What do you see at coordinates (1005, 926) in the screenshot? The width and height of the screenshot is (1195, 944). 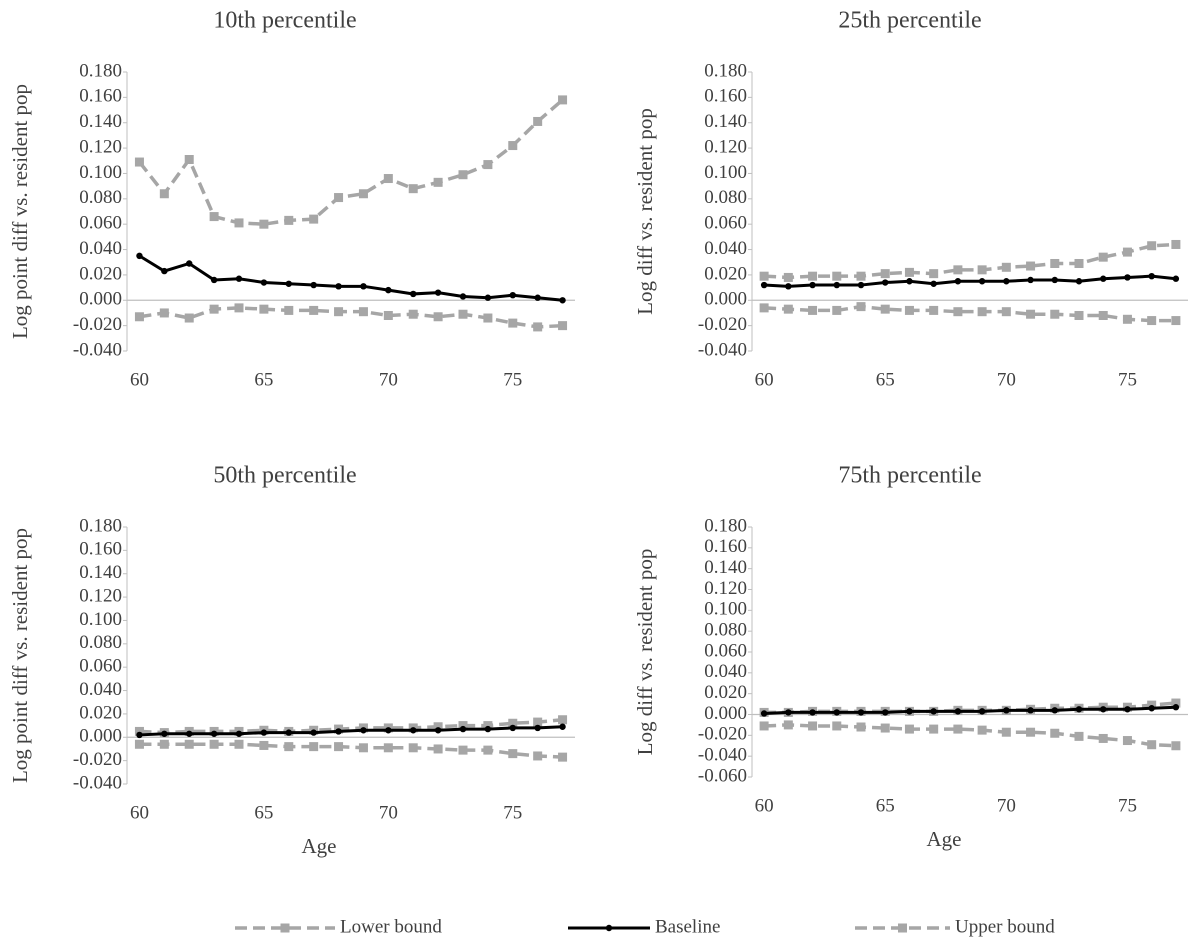 I see `legend-label: Upper bound` at bounding box center [1005, 926].